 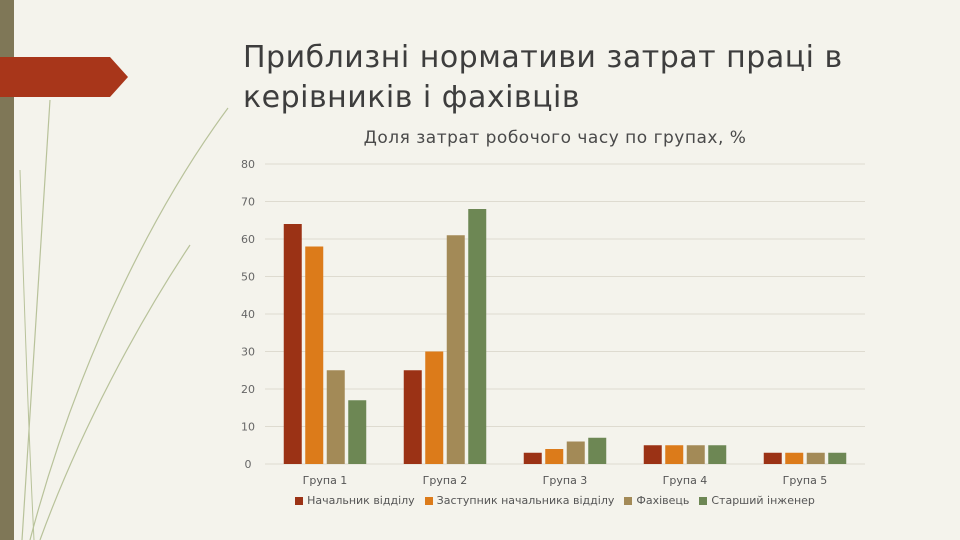 I want to click on y-tick-label: 70, so click(x=248, y=202).